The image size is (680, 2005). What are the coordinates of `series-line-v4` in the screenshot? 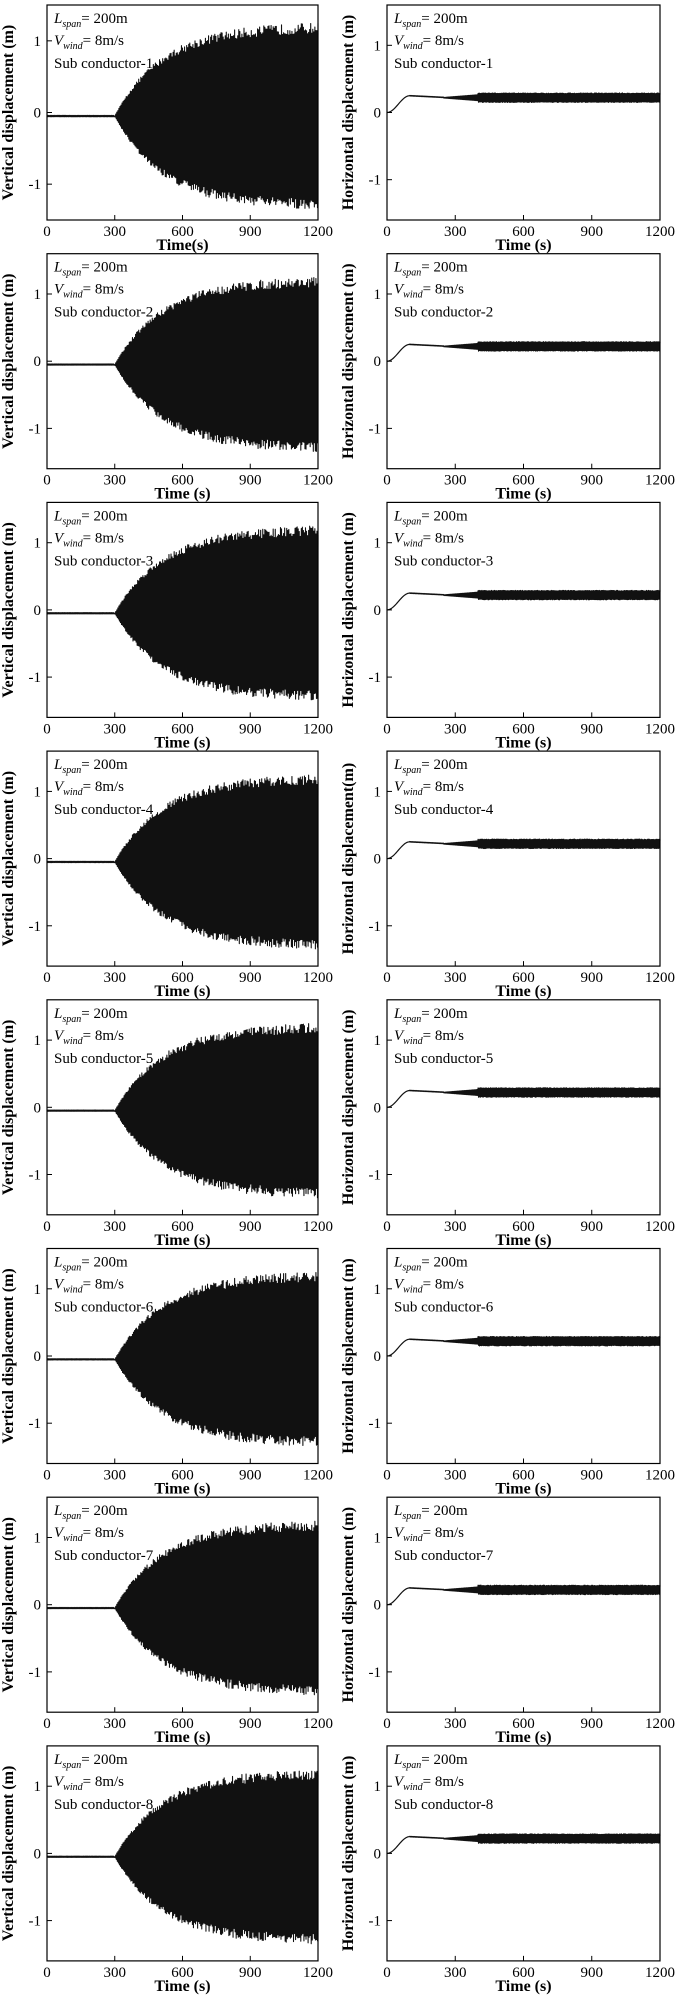 It's located at (182, 862).